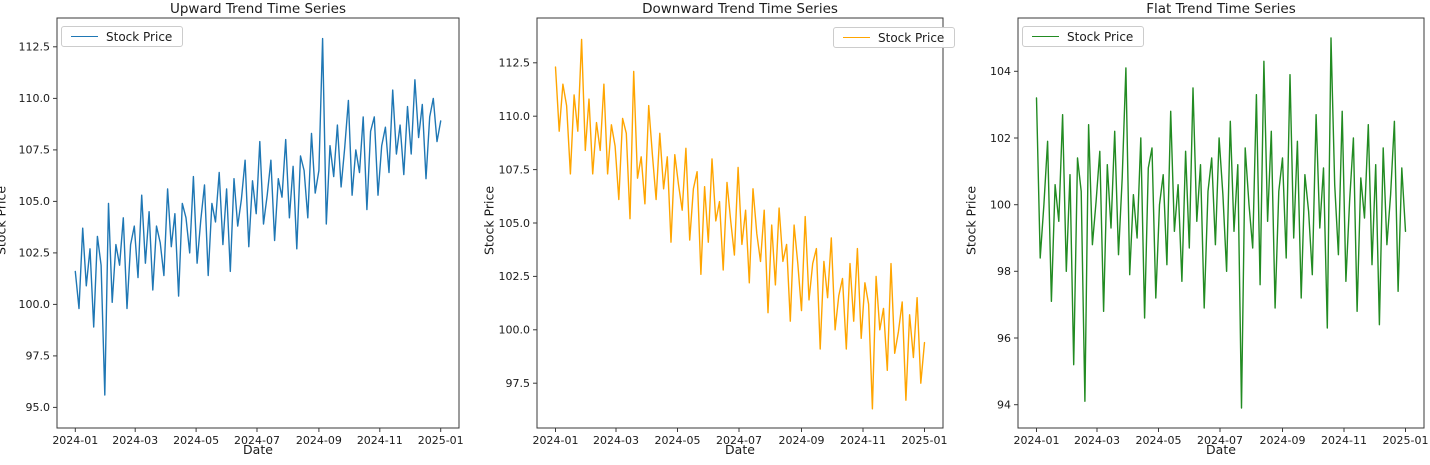 The image size is (1430, 465). I want to click on legend-label-flat: Stock Price, so click(1100, 36).